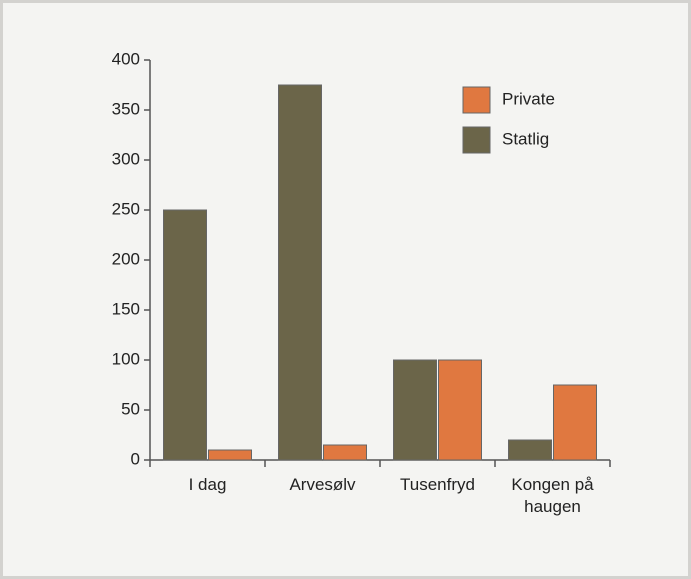  Describe the element at coordinates (322, 484) in the screenshot. I see `x-tick-label: Arvesølv` at that location.